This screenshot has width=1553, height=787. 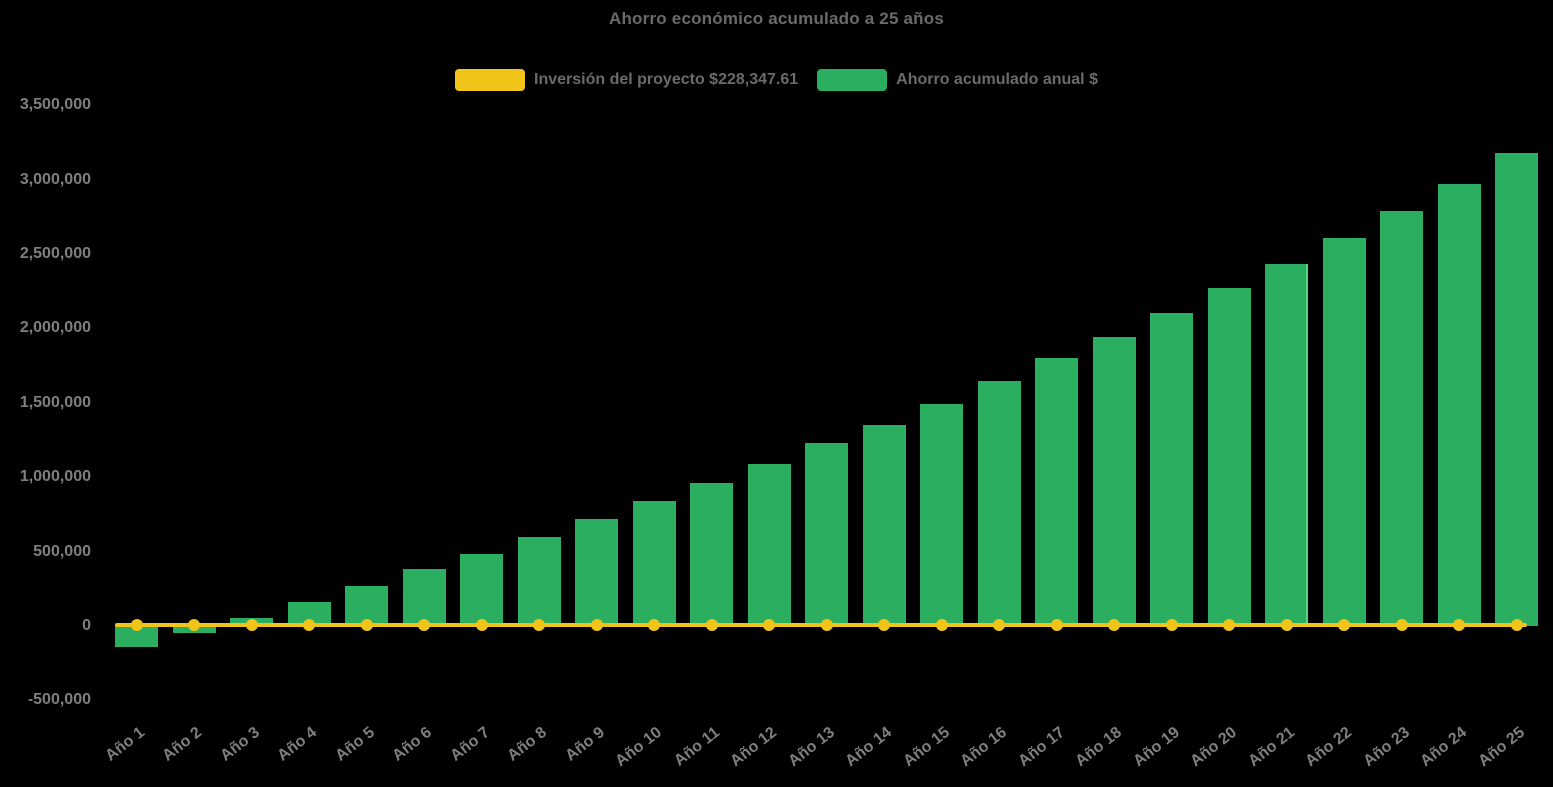 I want to click on bar-año-20, so click(x=1229, y=457).